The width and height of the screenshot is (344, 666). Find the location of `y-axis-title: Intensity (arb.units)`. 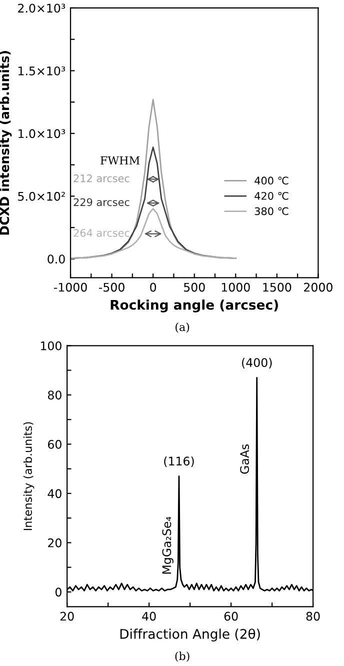

y-axis-title: Intensity (arb.units) is located at coordinates (28, 476).